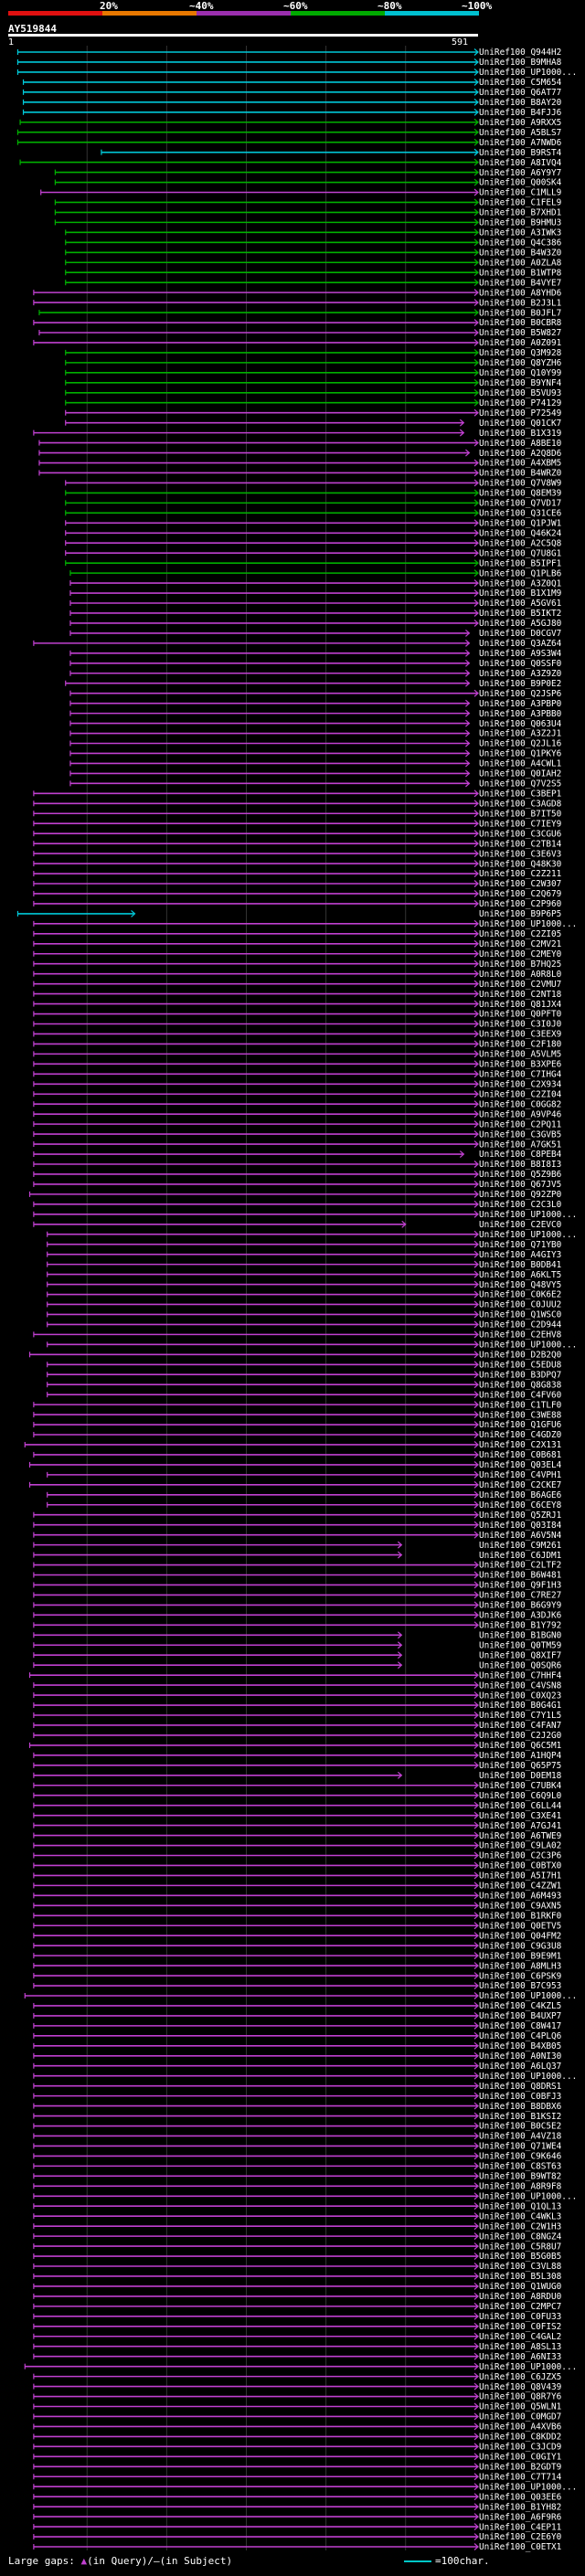 This screenshot has height=2576, width=585. I want to click on hit-name: UniRef100_B7XHD1, so click(520, 213).